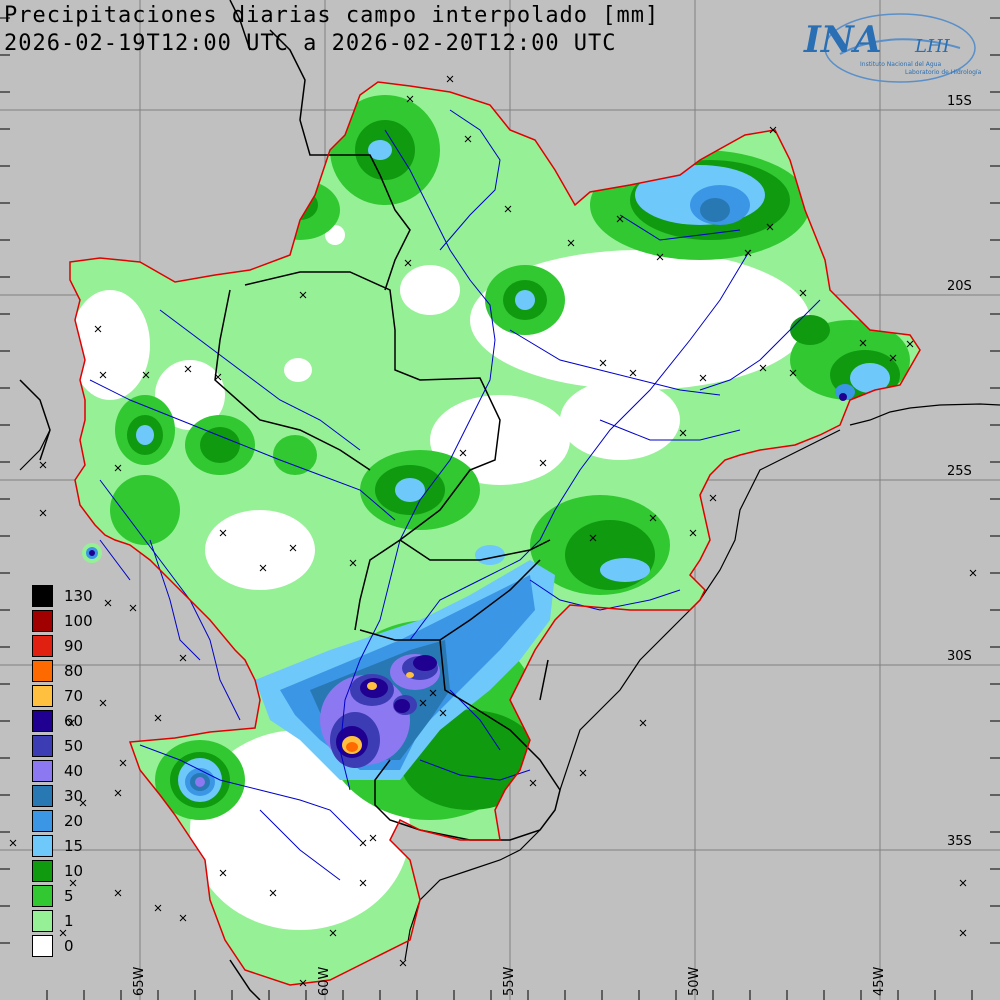 Image resolution: width=1000 pixels, height=1000 pixels. Describe the element at coordinates (74, 721) in the screenshot. I see `legend-label: 60` at that location.